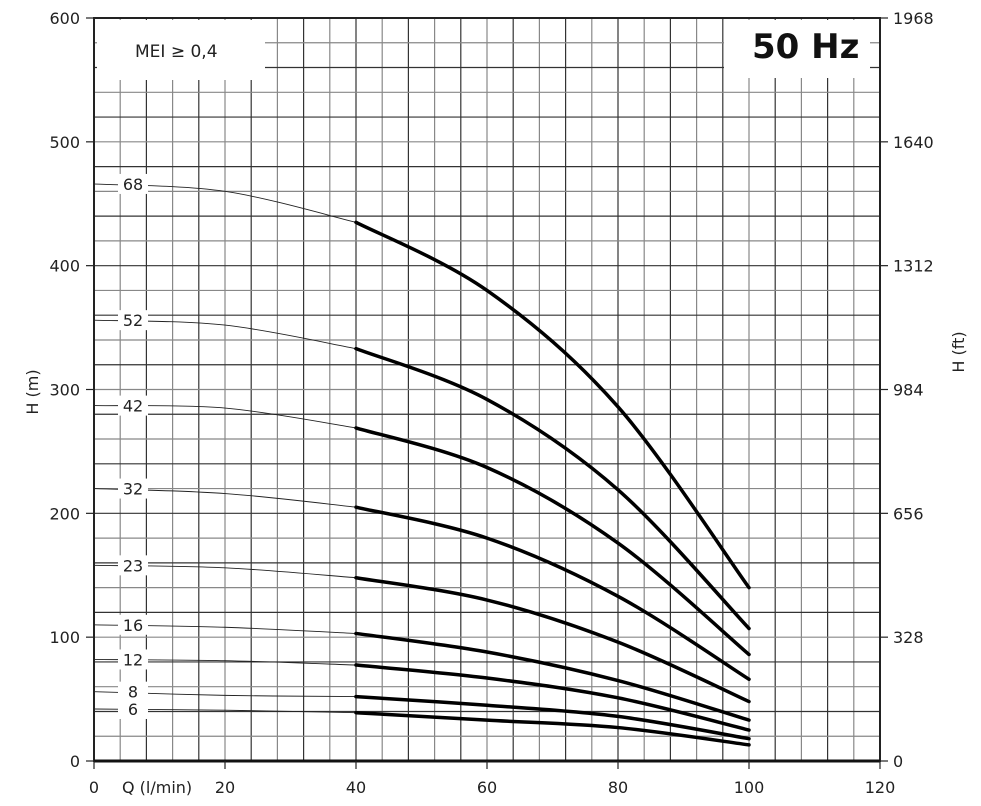  Describe the element at coordinates (958, 351) in the screenshot. I see `y-axis-right-label: H (ft)` at that location.